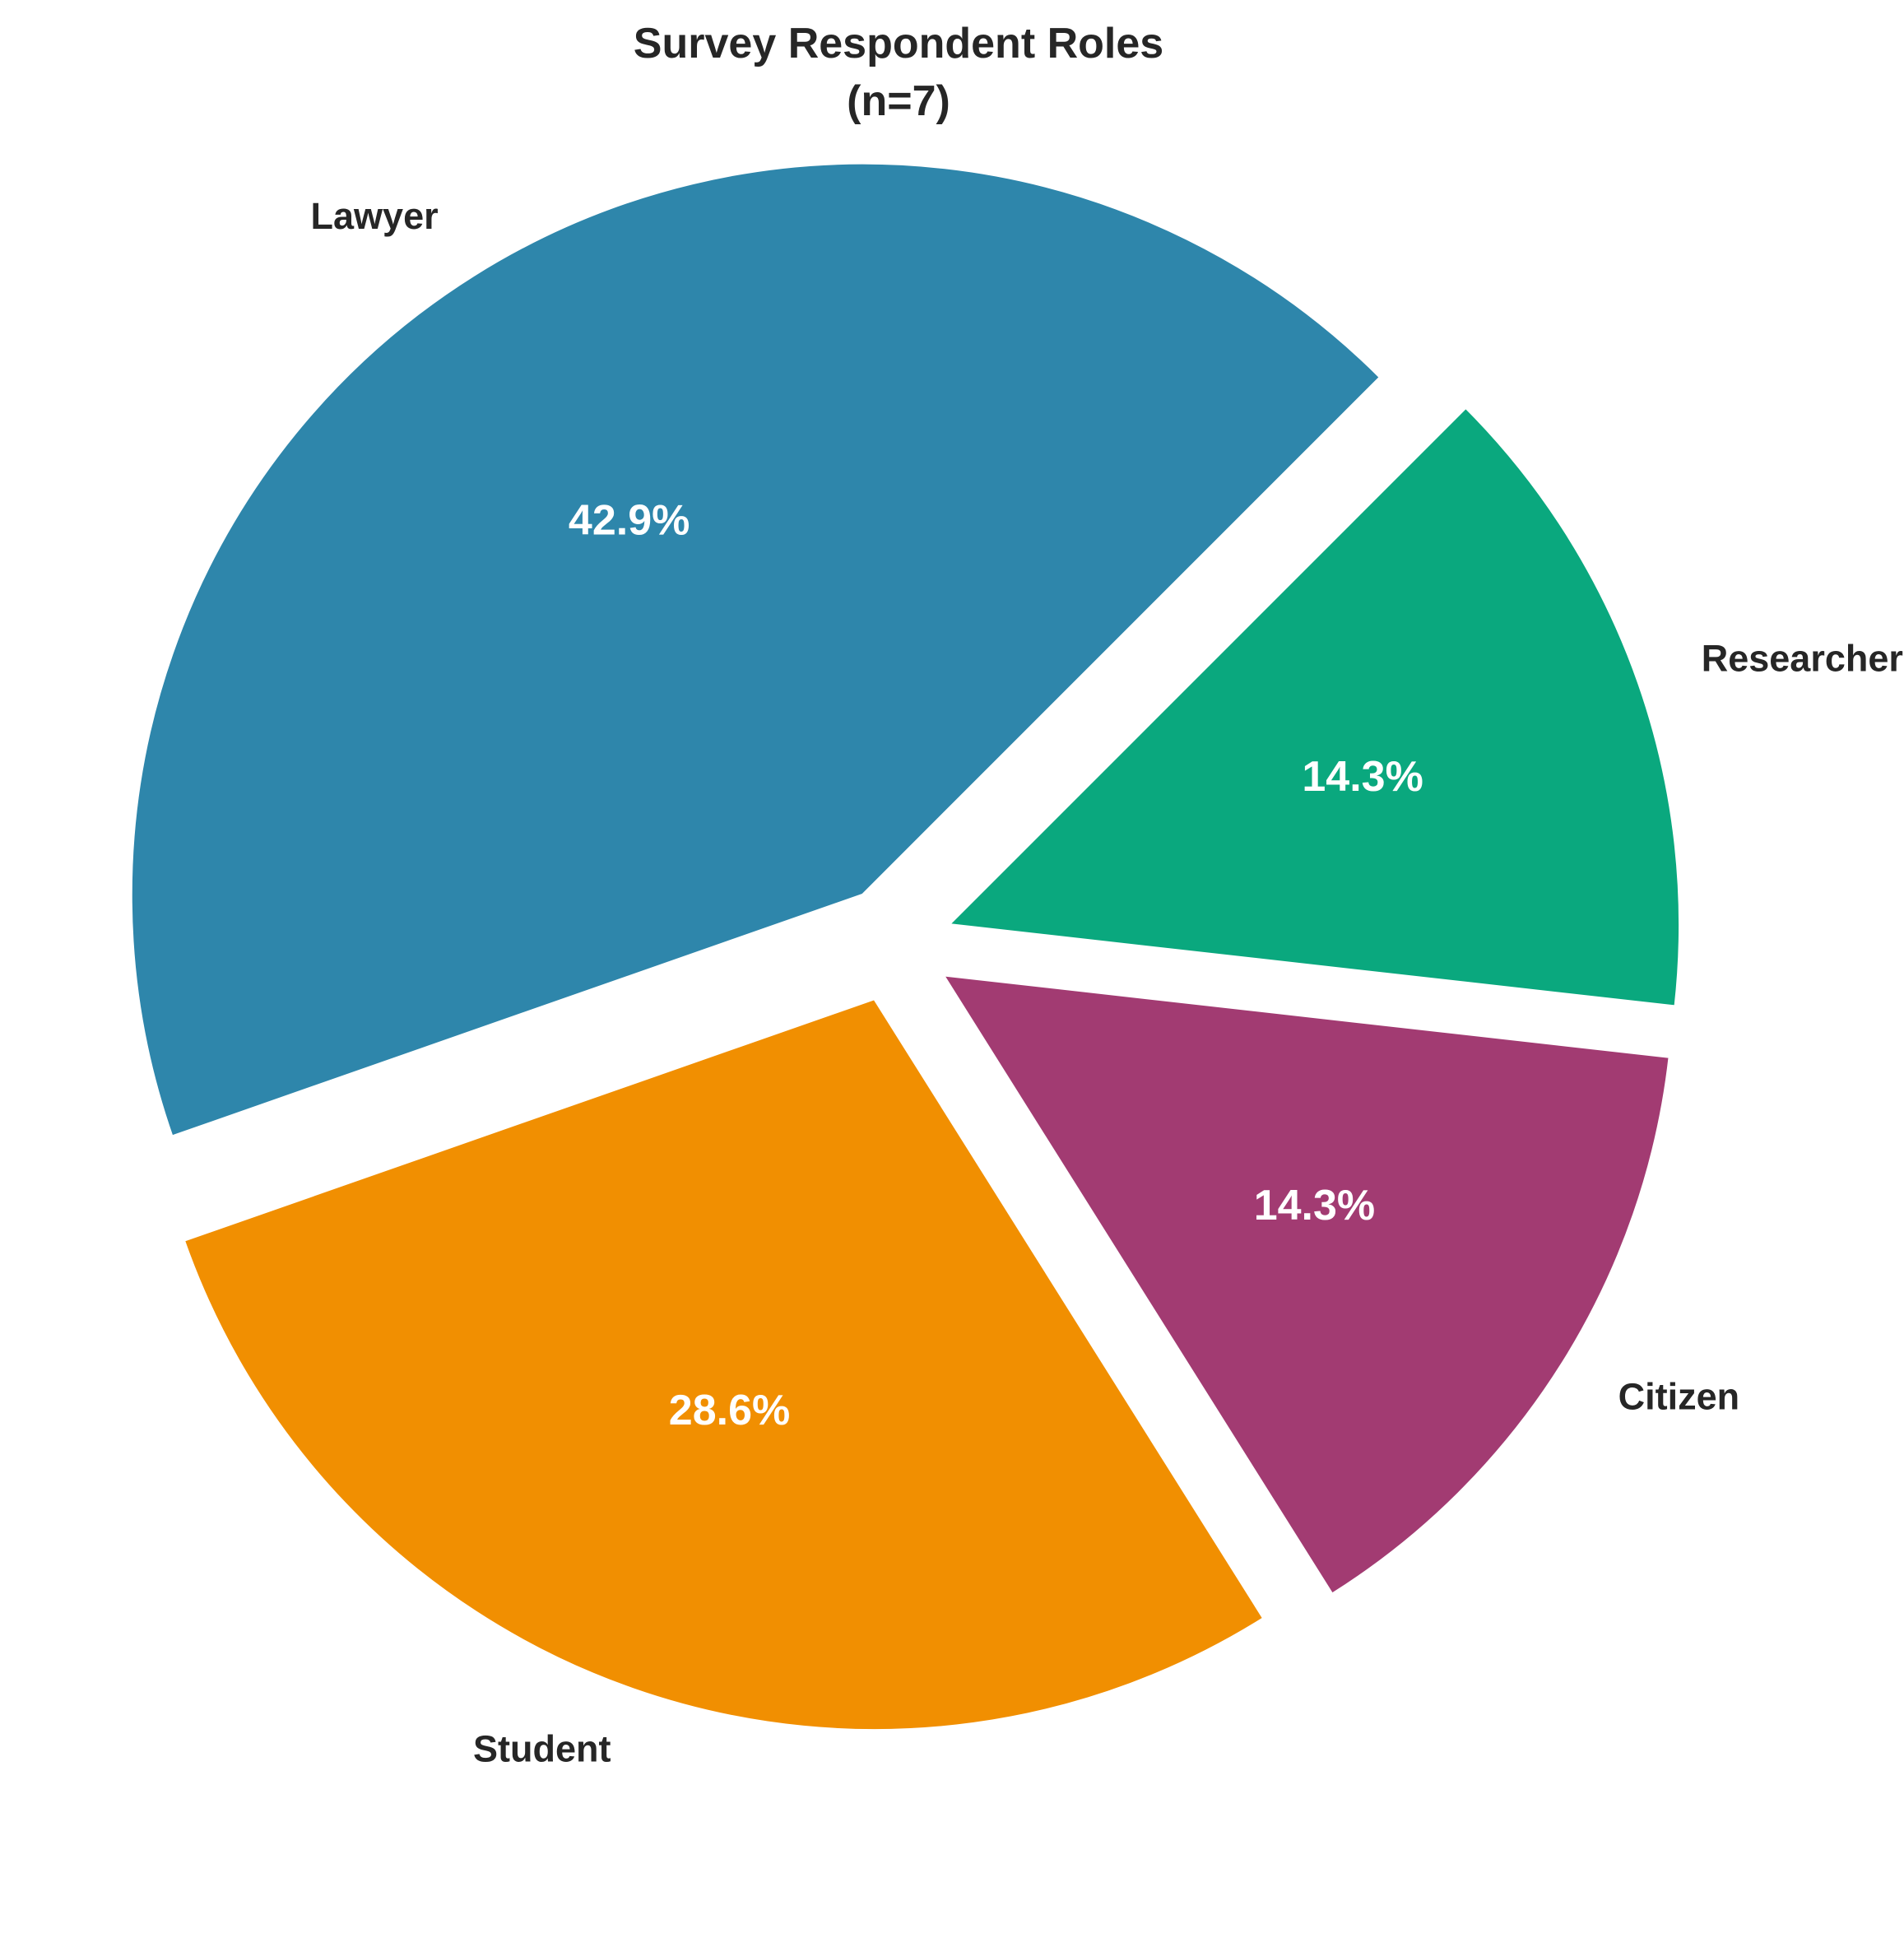 Image resolution: width=1904 pixels, height=1952 pixels. What do you see at coordinates (1802, 658) in the screenshot?
I see `slice-label-researcher: Researcher` at bounding box center [1802, 658].